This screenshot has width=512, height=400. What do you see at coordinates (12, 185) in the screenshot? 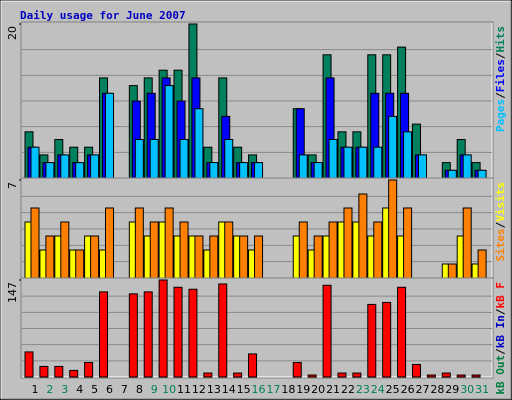
I see `y-tick-label: 7` at bounding box center [12, 185].